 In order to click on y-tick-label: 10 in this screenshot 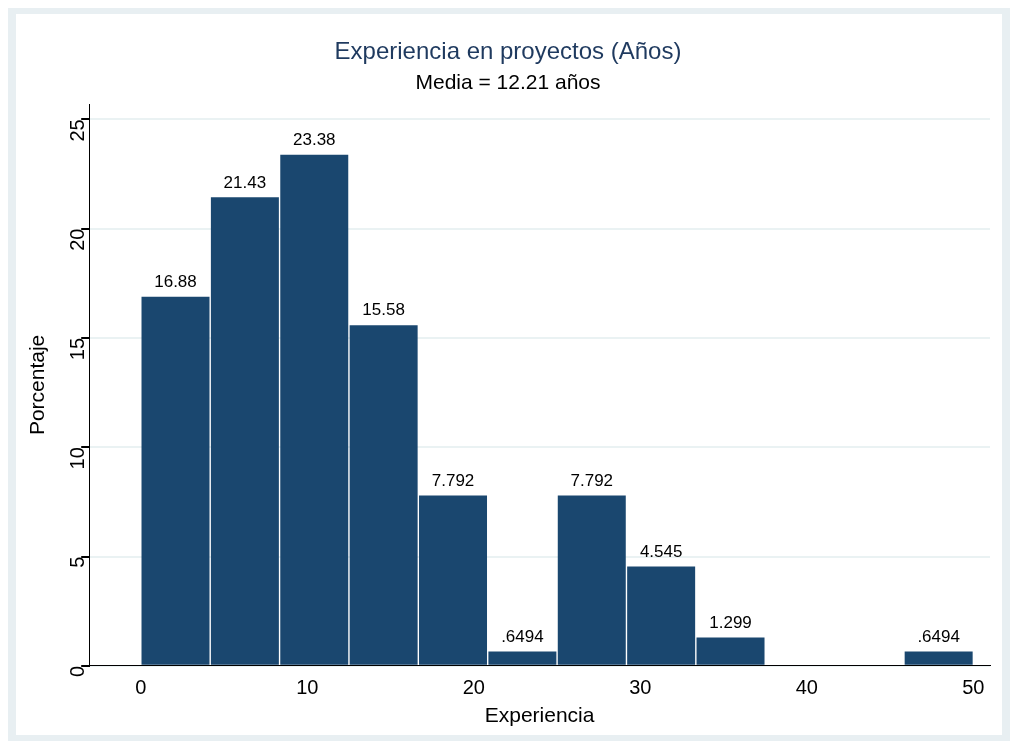, I will do `click(76, 458)`.